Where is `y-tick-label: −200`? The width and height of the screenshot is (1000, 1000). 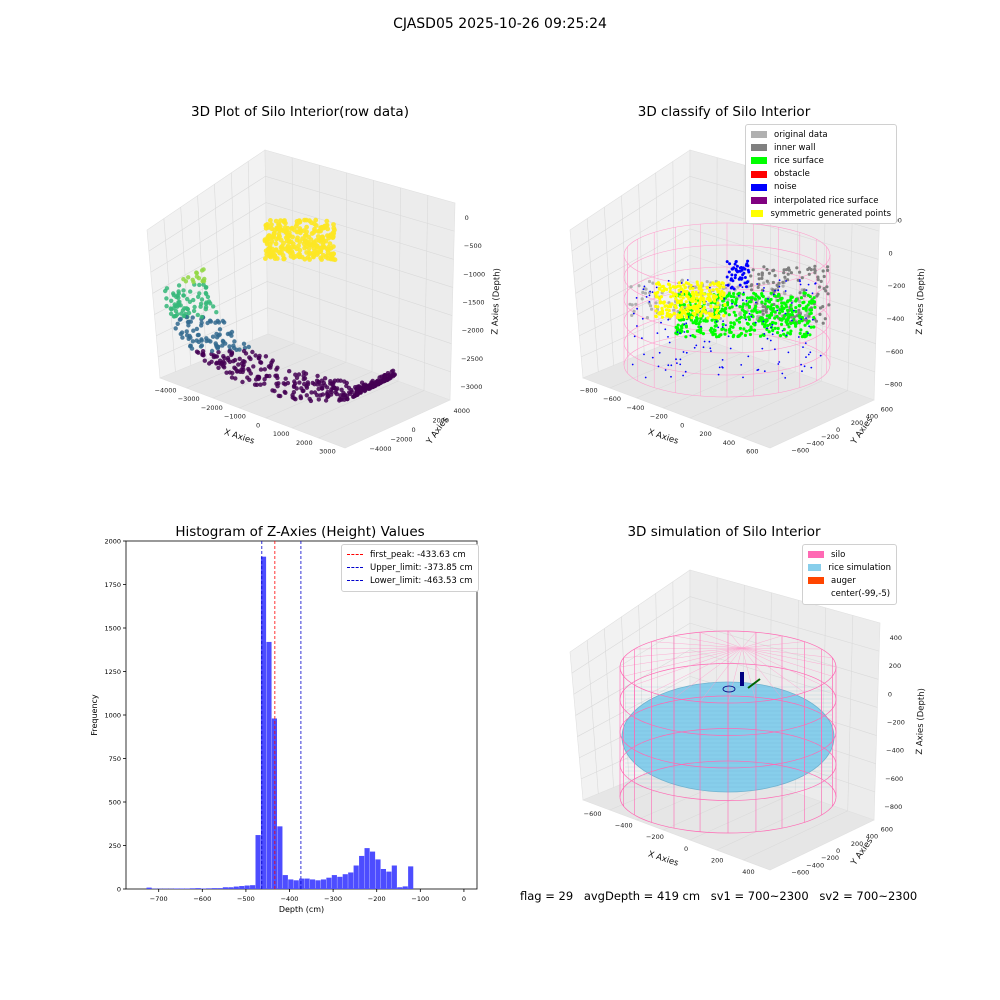 y-tick-label: −200 is located at coordinates (830, 437).